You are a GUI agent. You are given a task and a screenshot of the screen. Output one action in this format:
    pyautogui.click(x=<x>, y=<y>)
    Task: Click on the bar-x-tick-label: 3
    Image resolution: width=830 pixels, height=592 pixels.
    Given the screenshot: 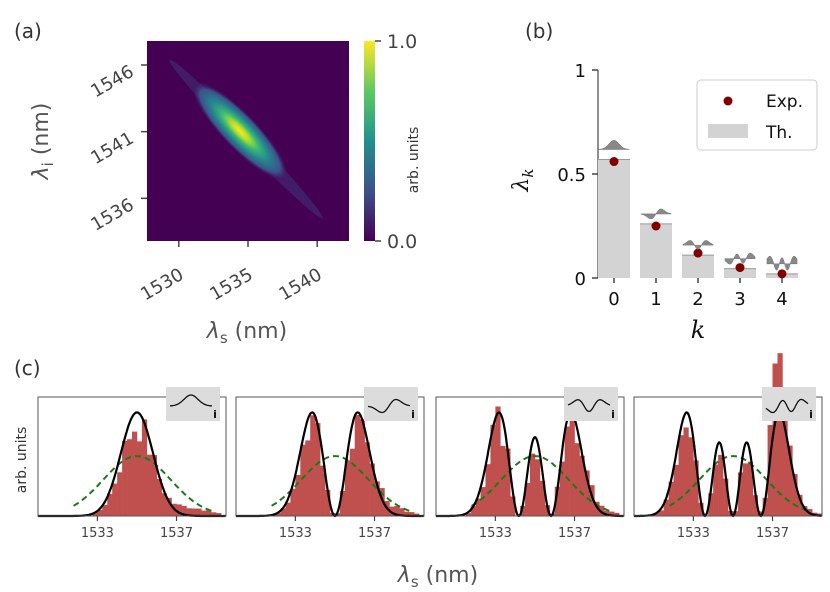 What is the action you would take?
    pyautogui.click(x=739, y=299)
    